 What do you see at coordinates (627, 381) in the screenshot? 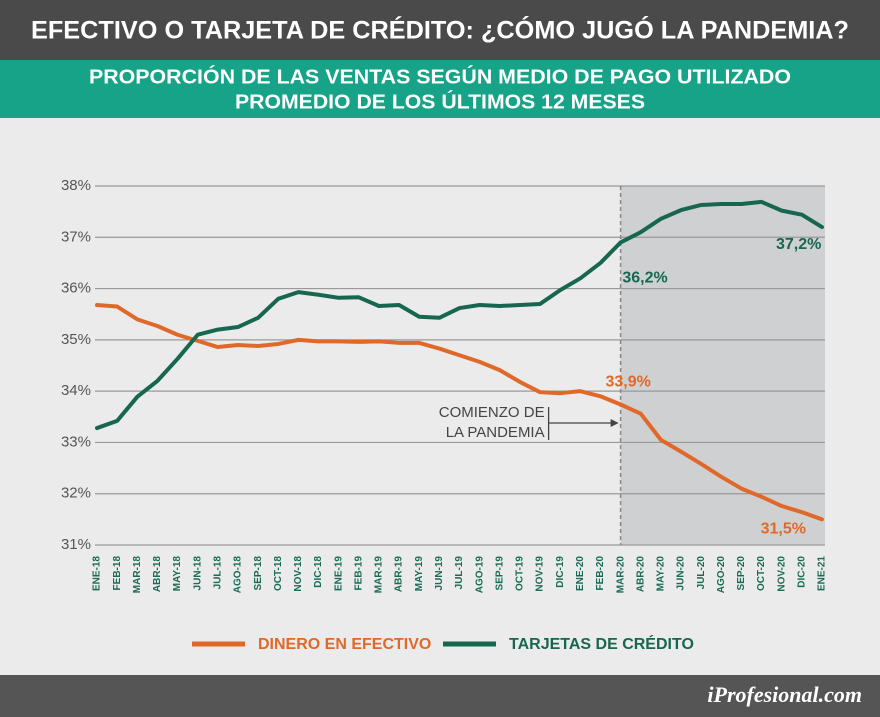
I see `data-label: 33,9%` at bounding box center [627, 381].